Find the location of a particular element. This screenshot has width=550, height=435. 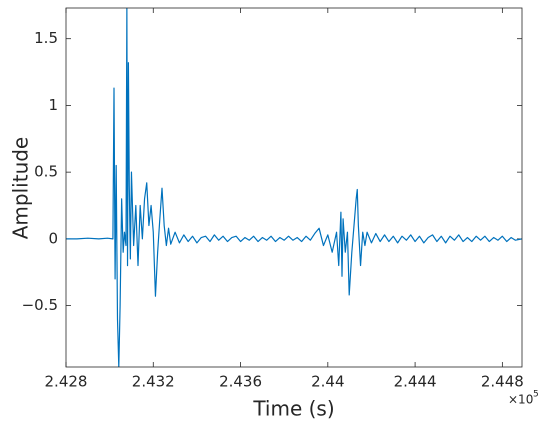

x-exponent-base: ×10 is located at coordinates (520, 400).